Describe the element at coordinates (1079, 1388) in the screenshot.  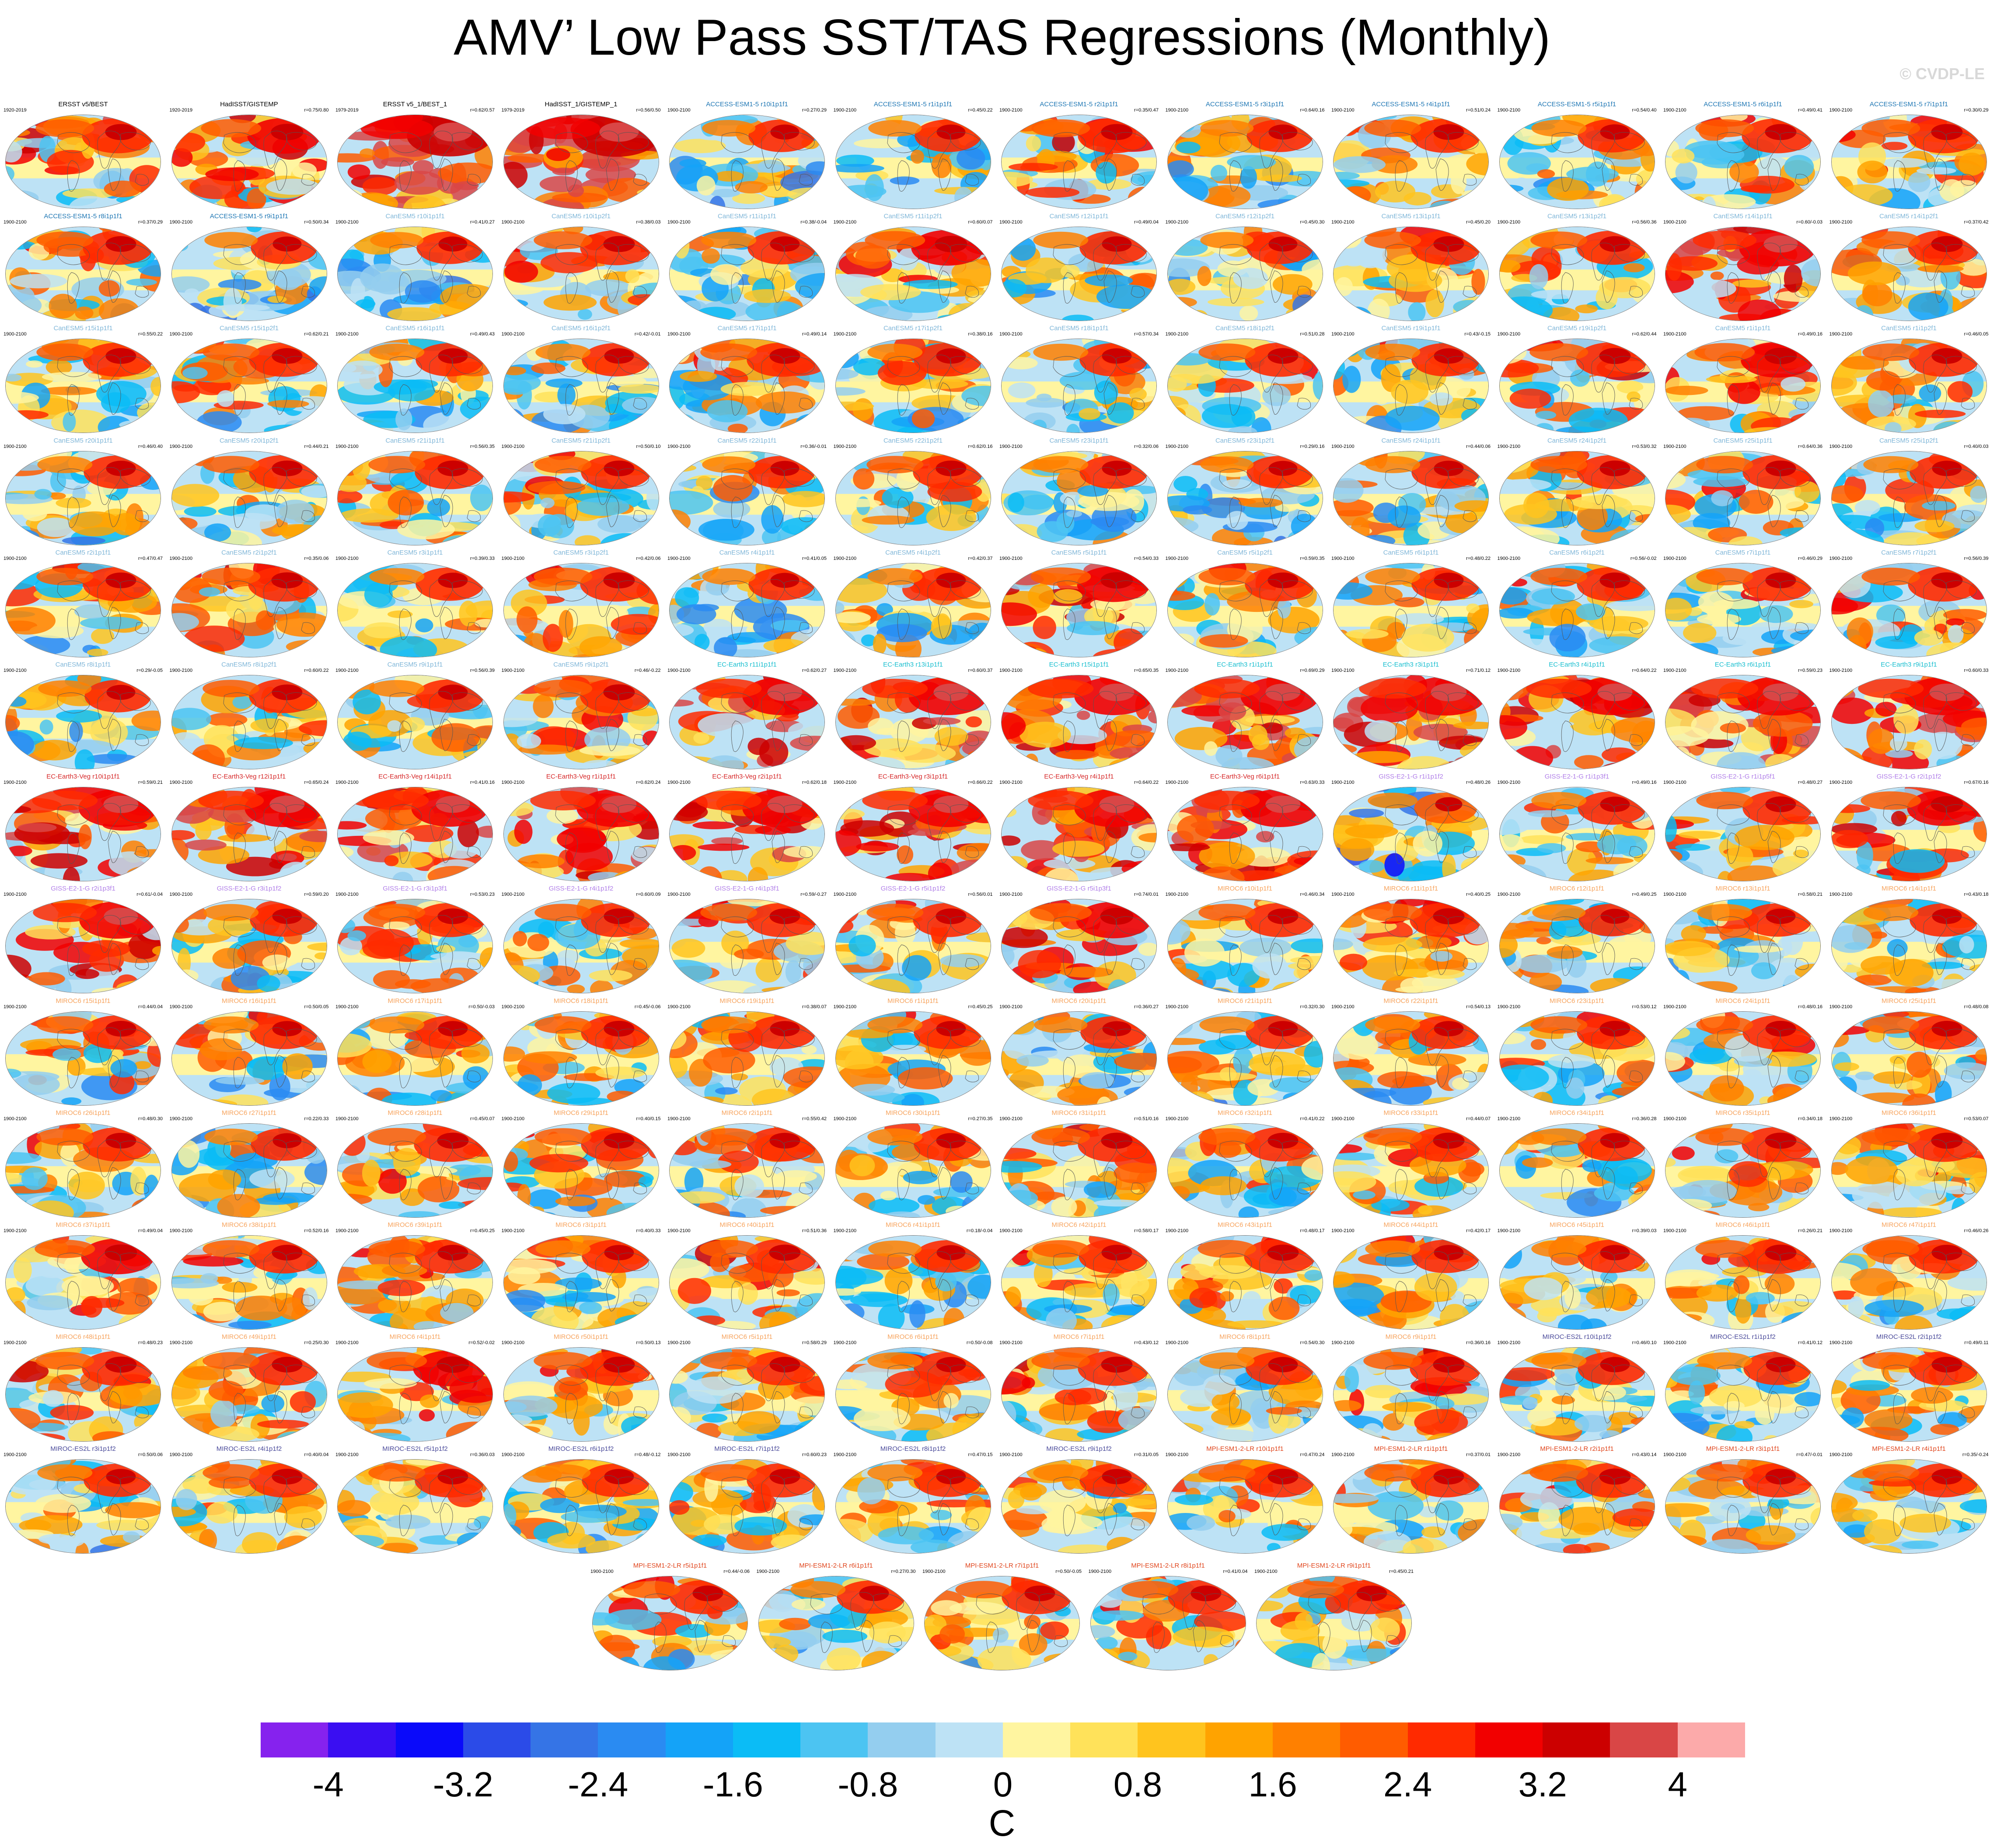
I see `map-panel: MIROC6 r7i1p1f1 1900-2100 r=0.43/0.12` at that location.